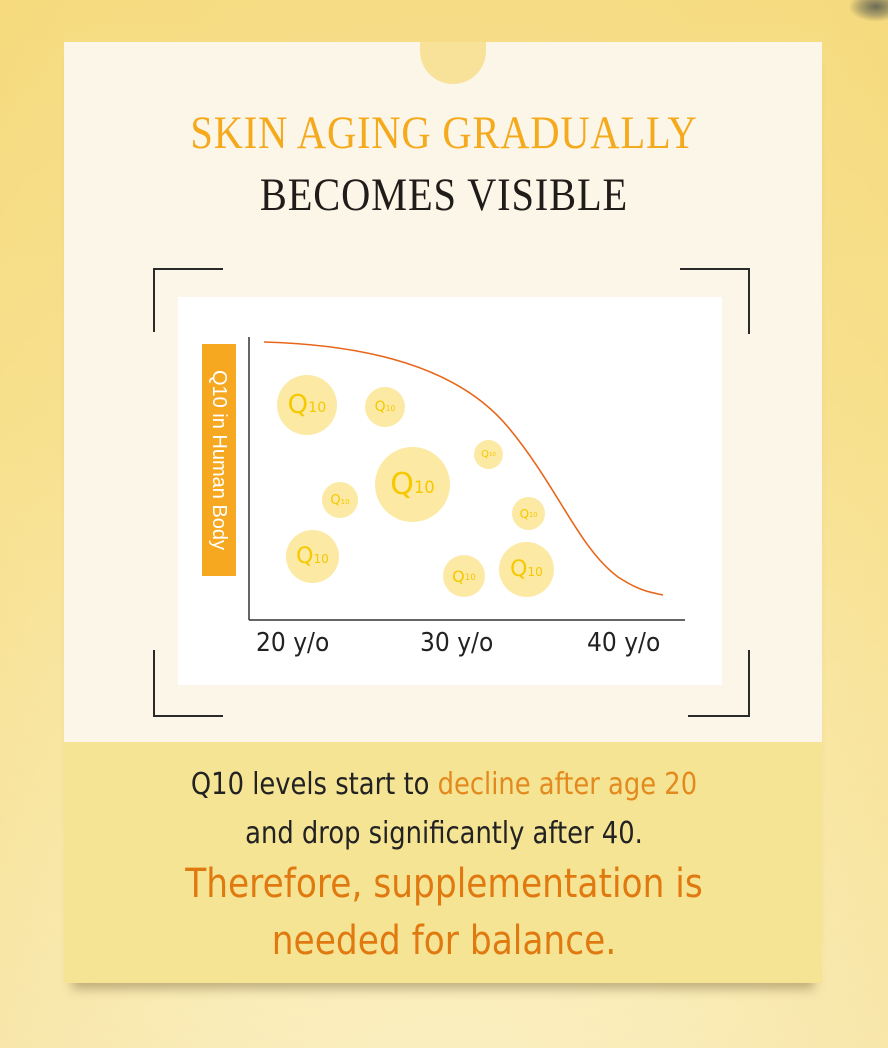 This screenshot has height=1048, width=888. I want to click on y-axis-label: Q10 in Human Body, so click(219, 460).